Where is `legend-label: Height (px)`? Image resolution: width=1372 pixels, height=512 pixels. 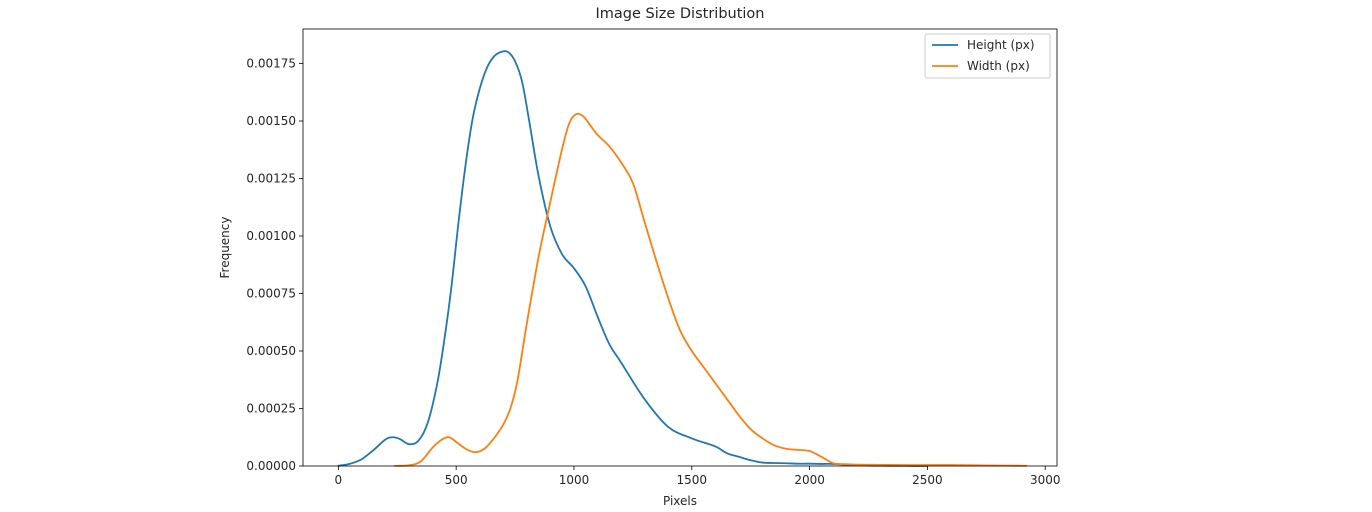
legend-label: Height (px) is located at coordinates (1001, 45).